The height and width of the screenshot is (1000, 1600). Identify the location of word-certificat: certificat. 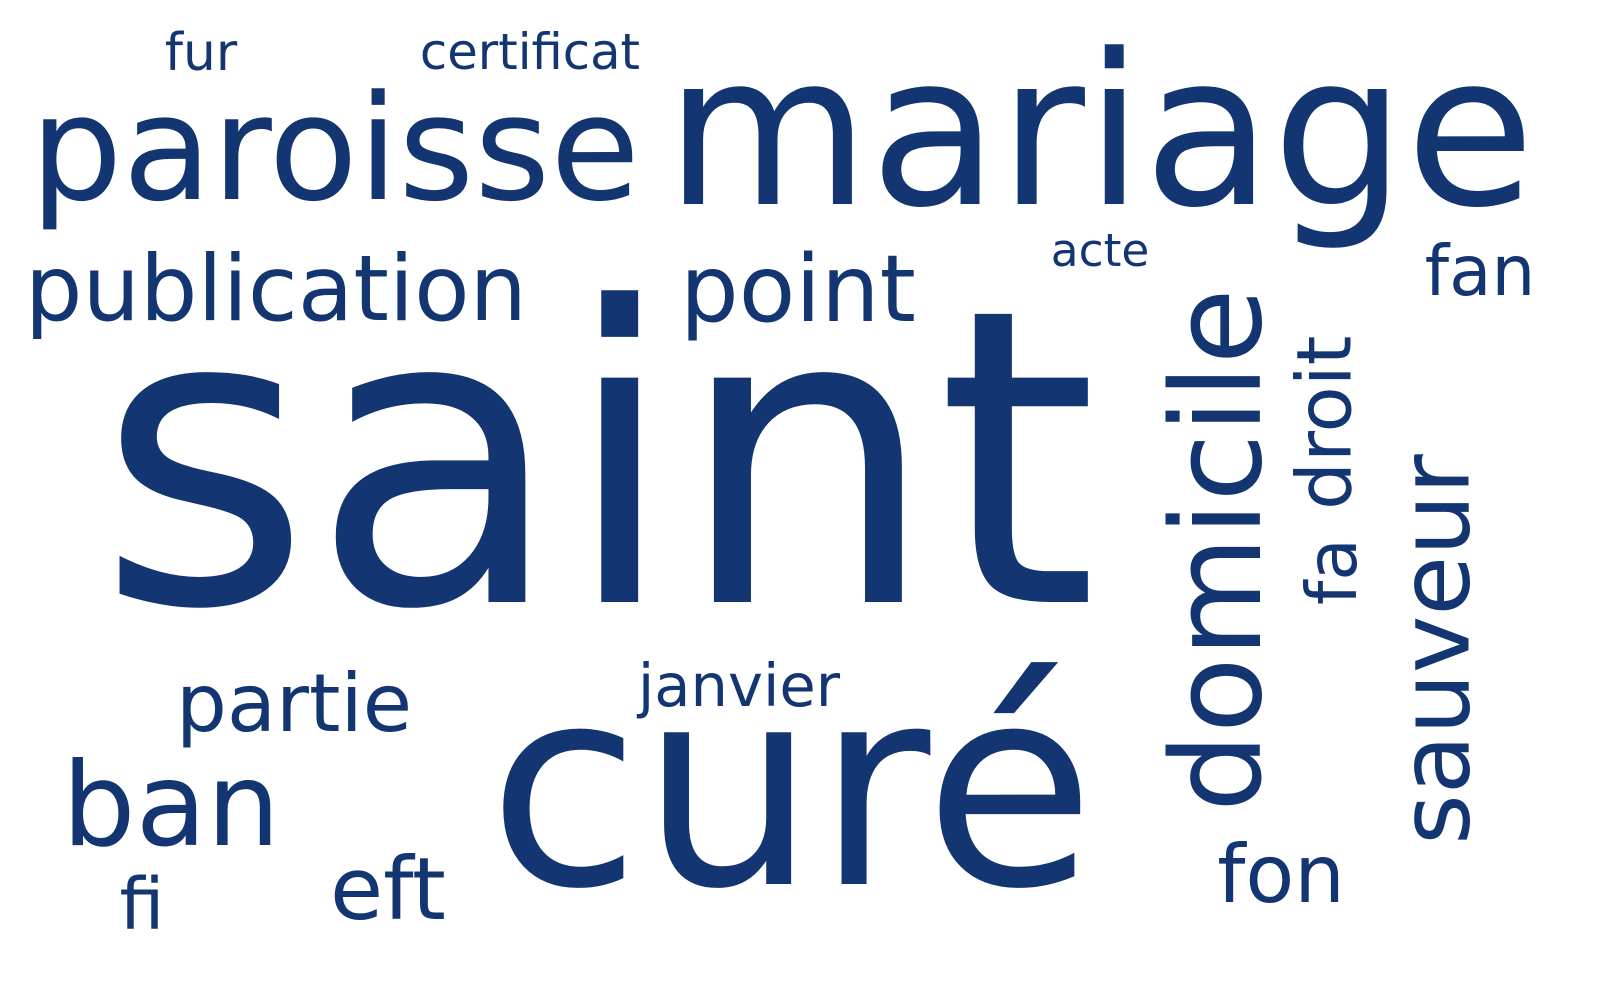
(530, 52).